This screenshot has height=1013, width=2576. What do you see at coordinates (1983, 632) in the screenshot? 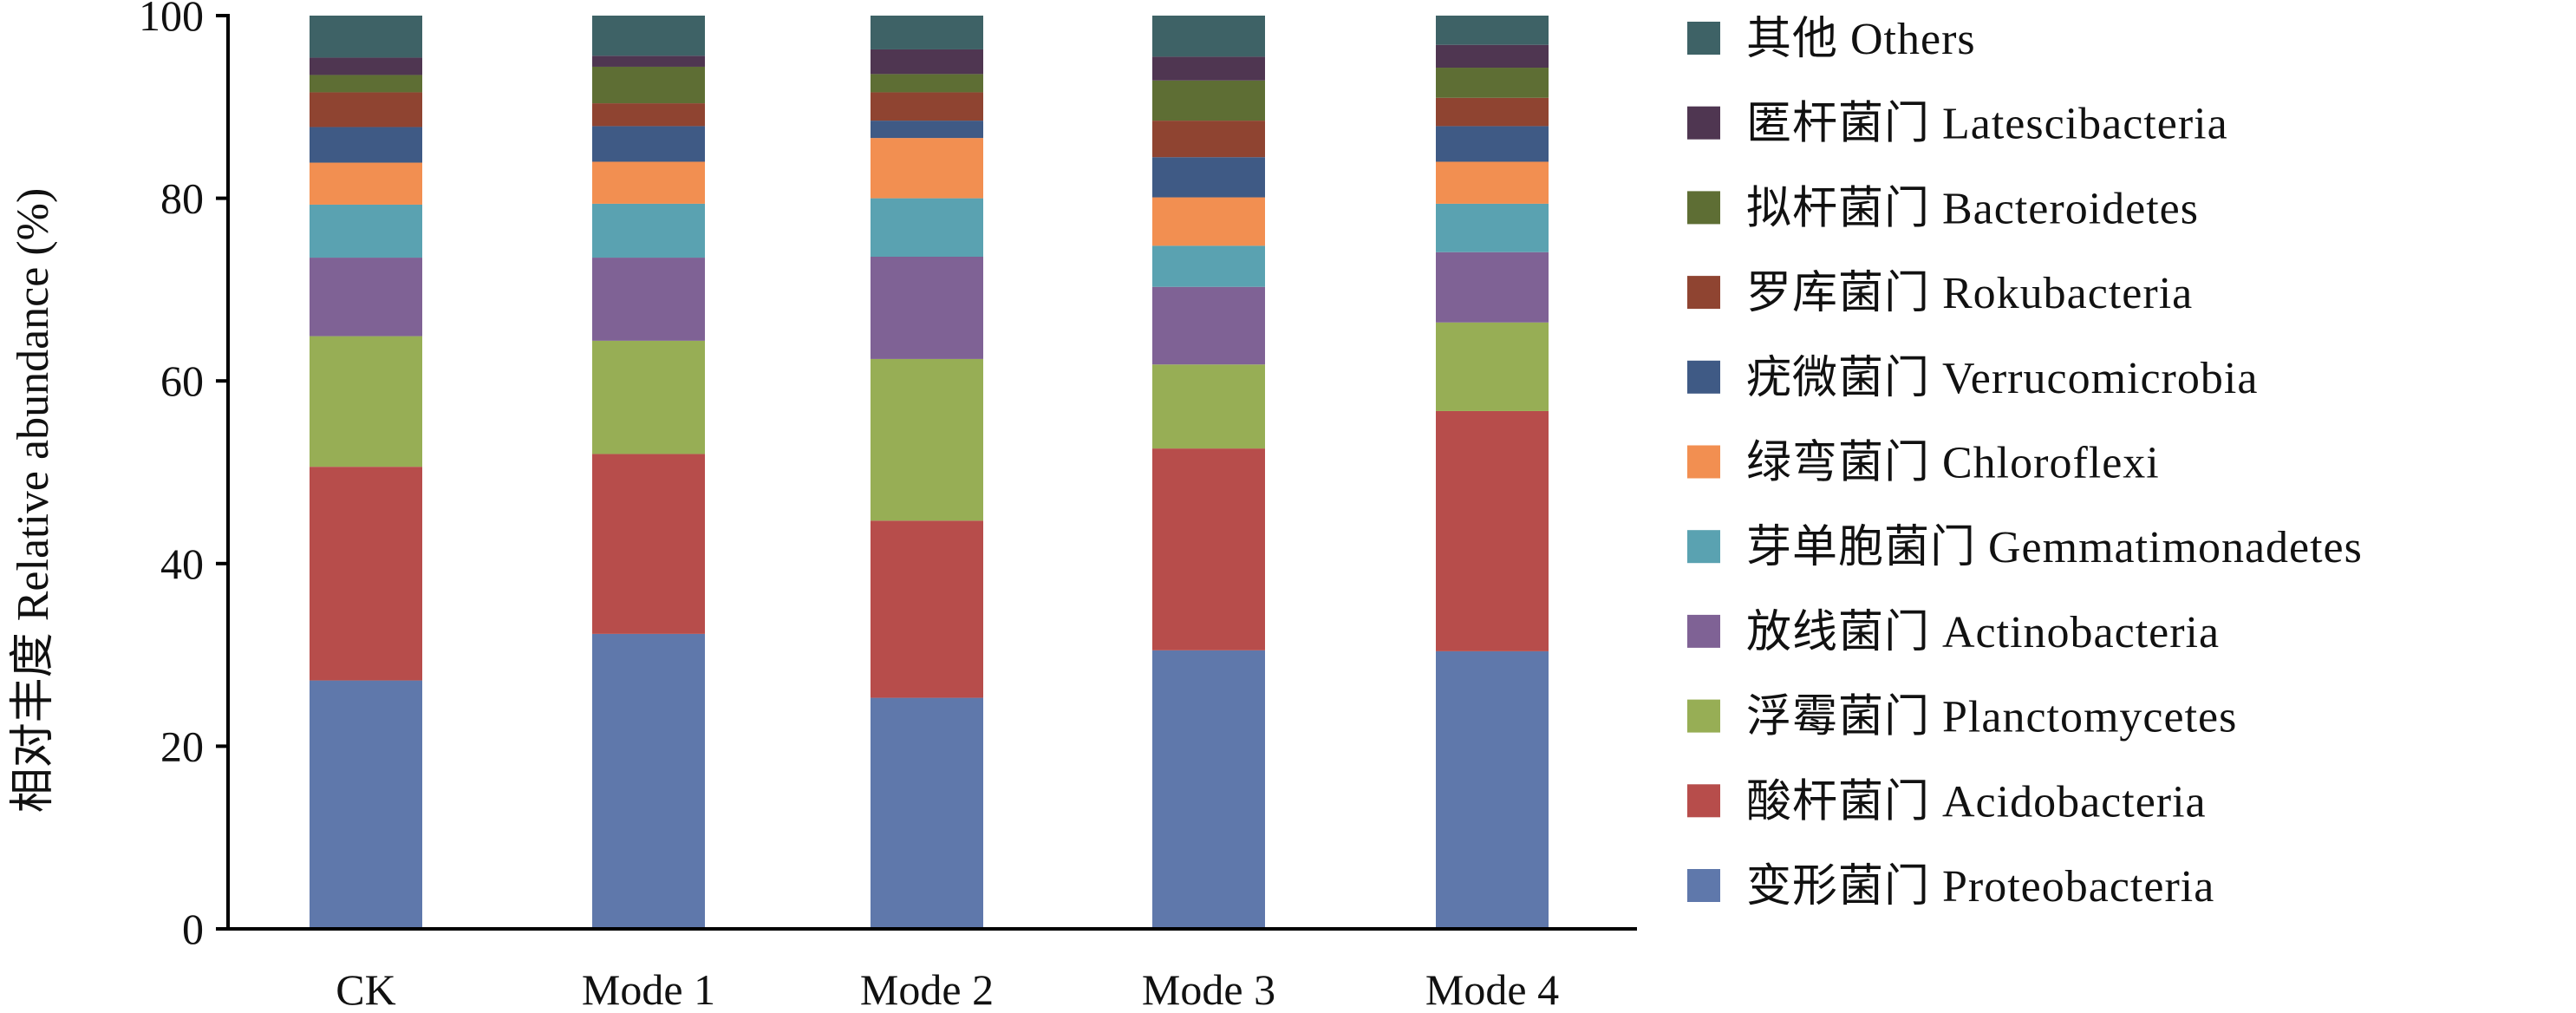
I see `legend-label: 放线菌门 Actinobacteria` at bounding box center [1983, 632].